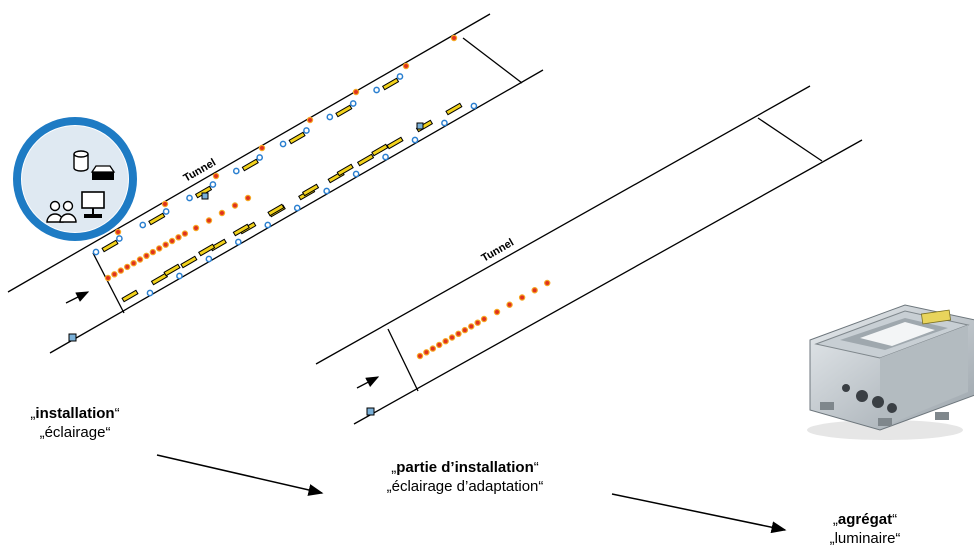  I want to click on installation-name: „installation“, so click(75, 413).